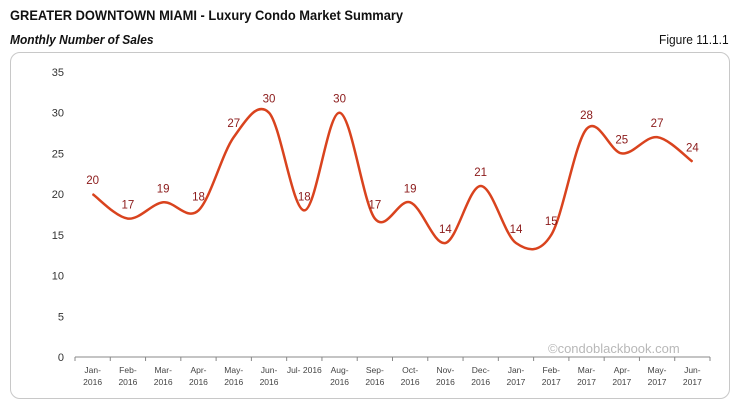  What do you see at coordinates (410, 370) in the screenshot?
I see `x-tick-label: Oct-` at bounding box center [410, 370].